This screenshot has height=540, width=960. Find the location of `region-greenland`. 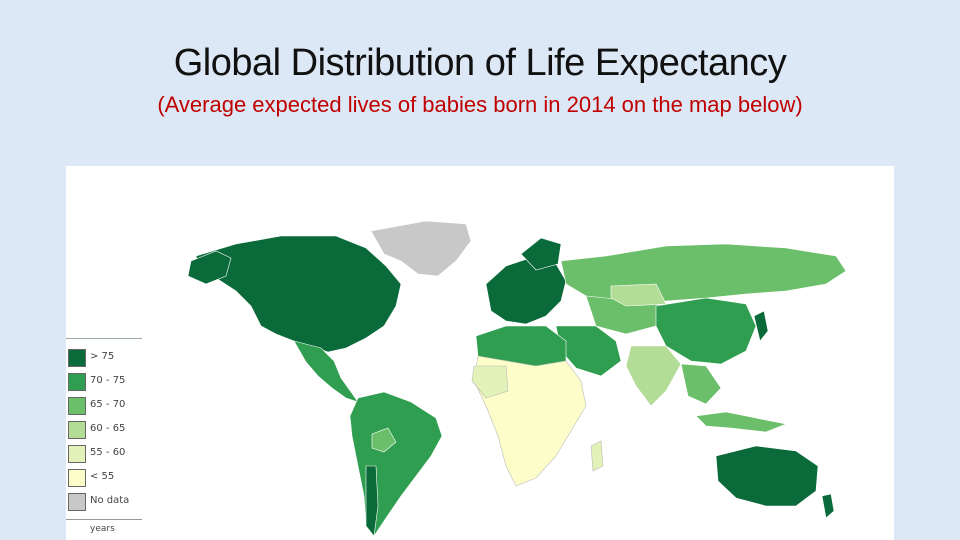

region-greenland is located at coordinates (421, 248).